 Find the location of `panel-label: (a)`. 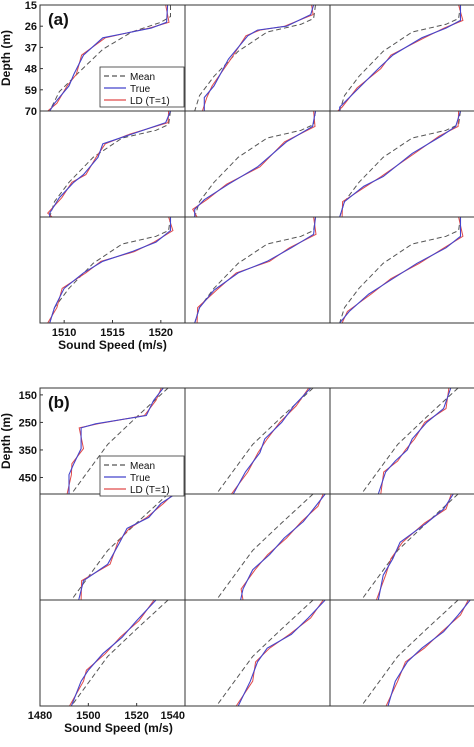

panel-label: (a) is located at coordinates (58, 19).